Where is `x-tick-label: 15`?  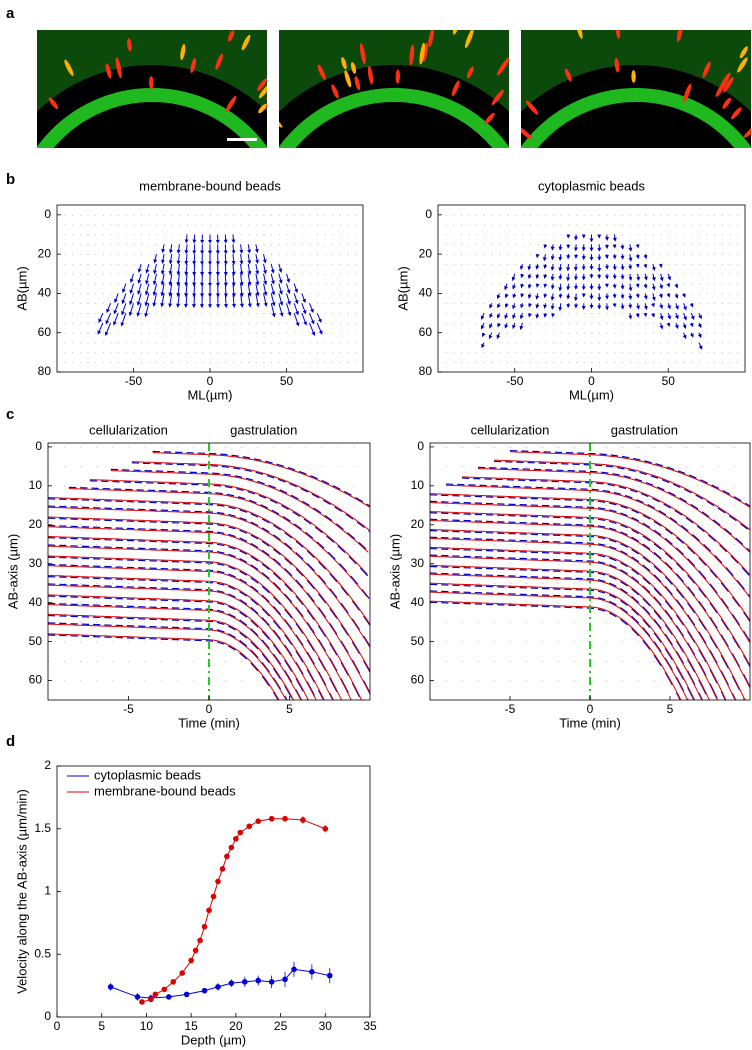 x-tick-label: 15 is located at coordinates (191, 1026).